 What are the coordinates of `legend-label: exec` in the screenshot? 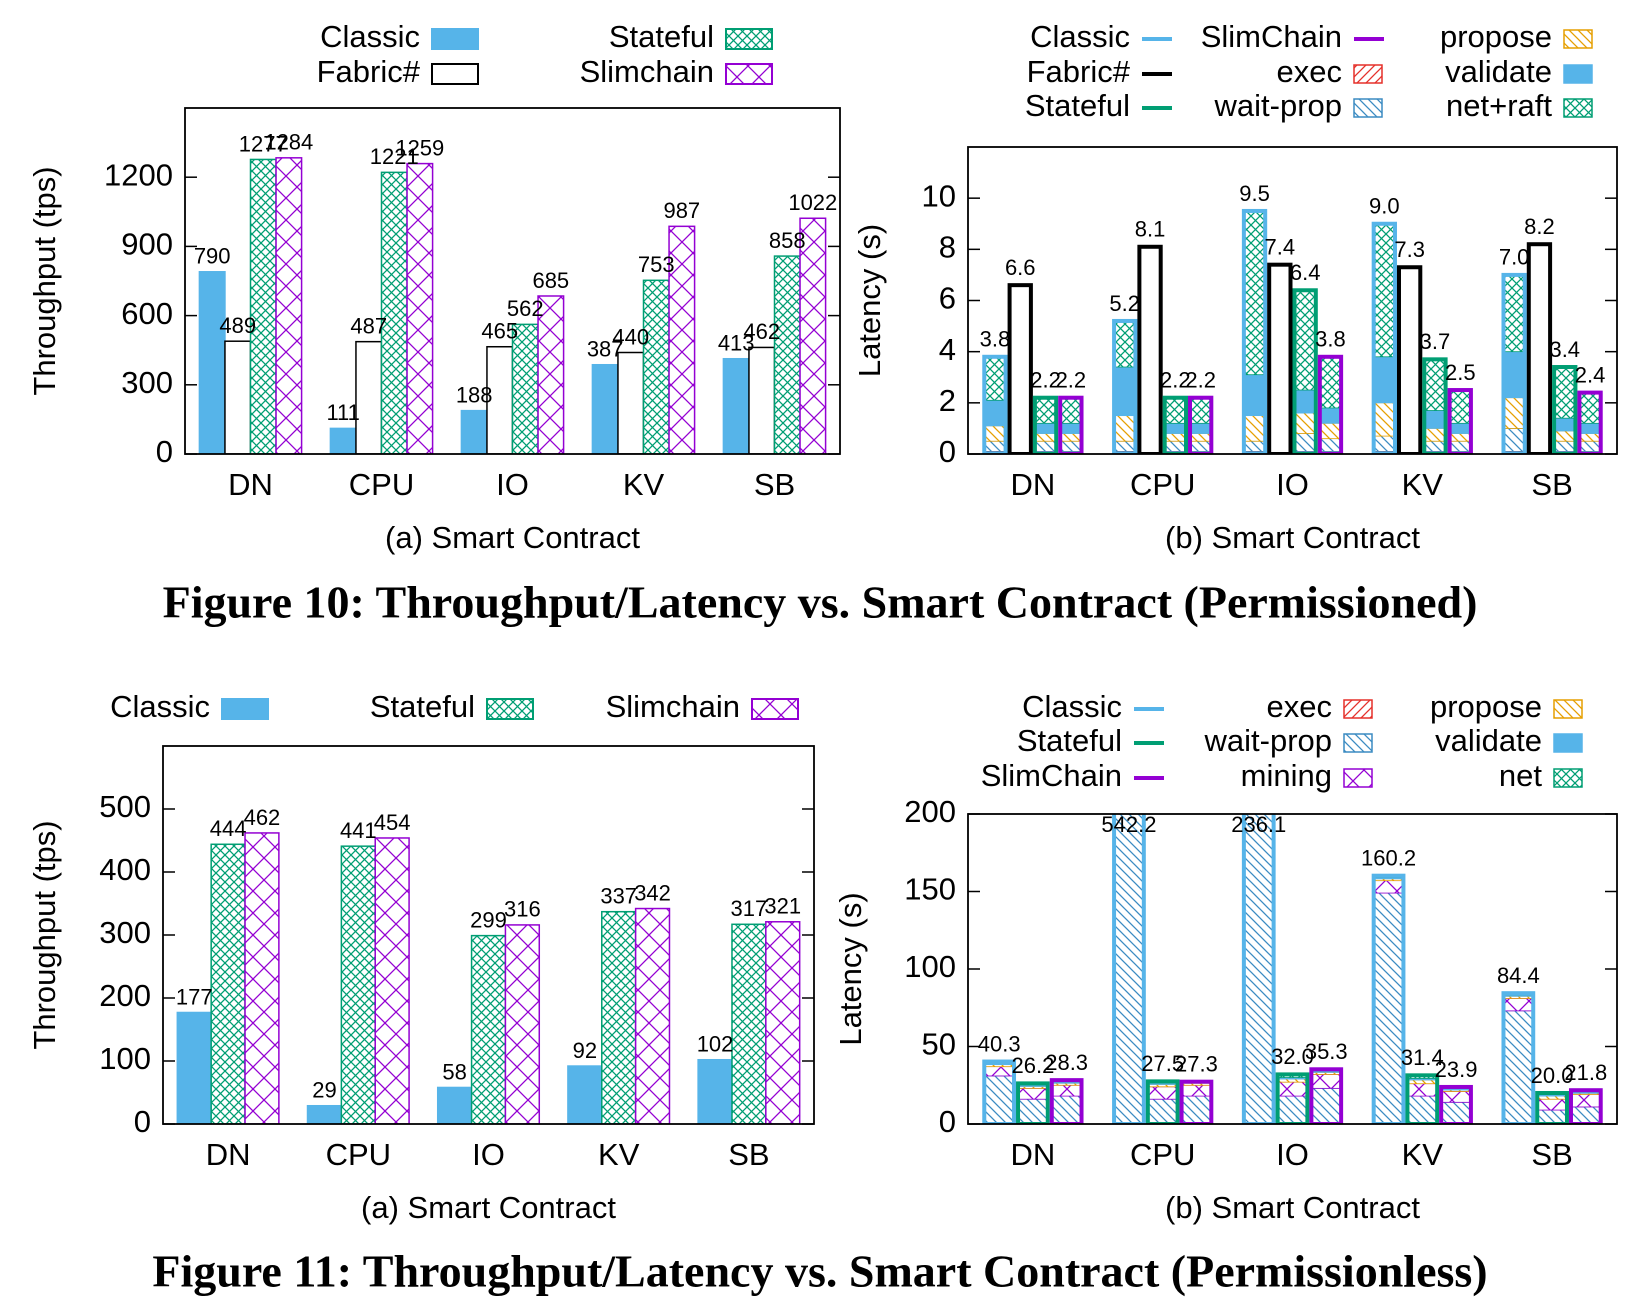 It's located at (1299, 706).